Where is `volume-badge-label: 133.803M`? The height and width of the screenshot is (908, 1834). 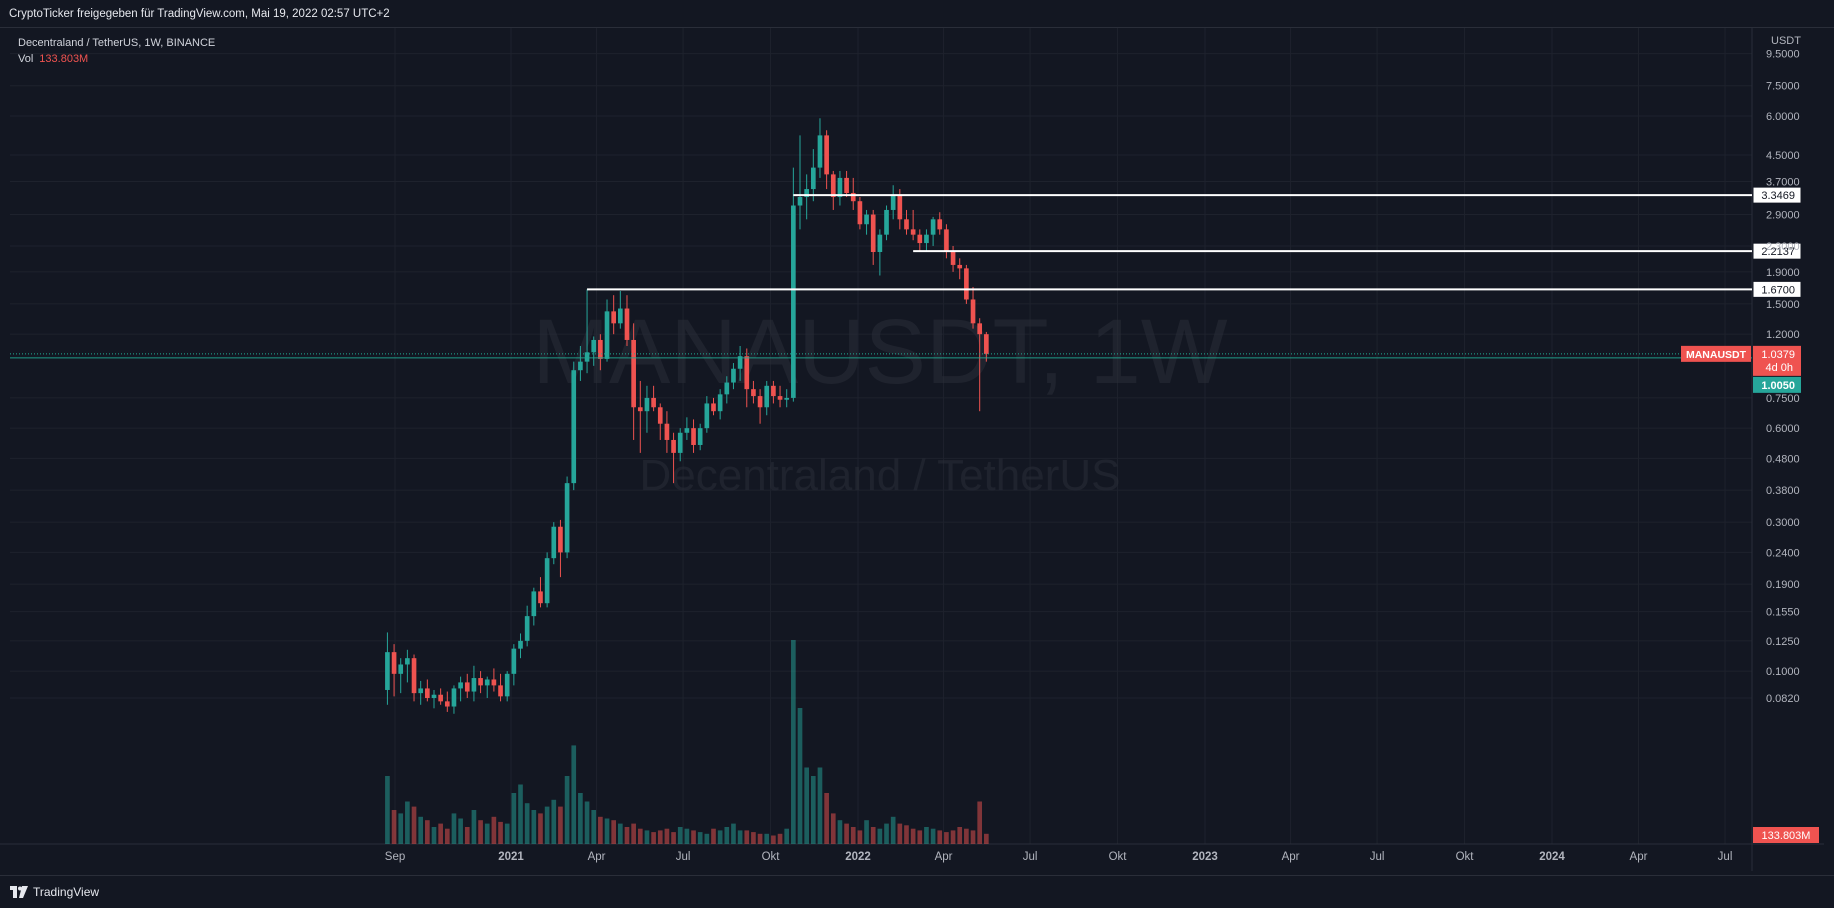
volume-badge-label: 133.803M is located at coordinates (1786, 836).